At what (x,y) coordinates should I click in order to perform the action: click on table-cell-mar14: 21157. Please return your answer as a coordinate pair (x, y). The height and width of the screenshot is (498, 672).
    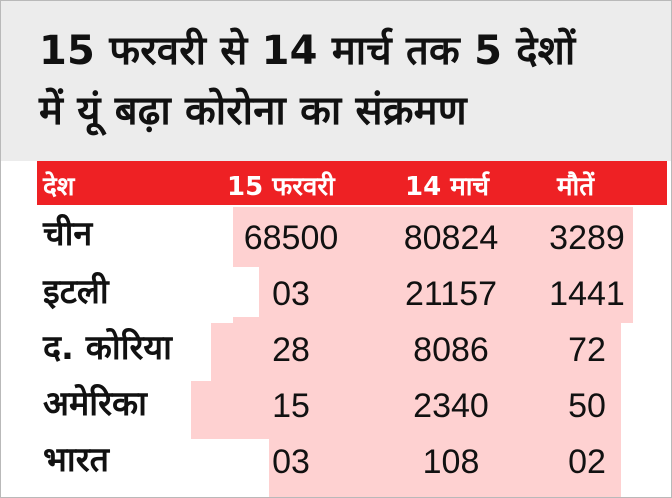
    Looking at the image, I should click on (451, 294).